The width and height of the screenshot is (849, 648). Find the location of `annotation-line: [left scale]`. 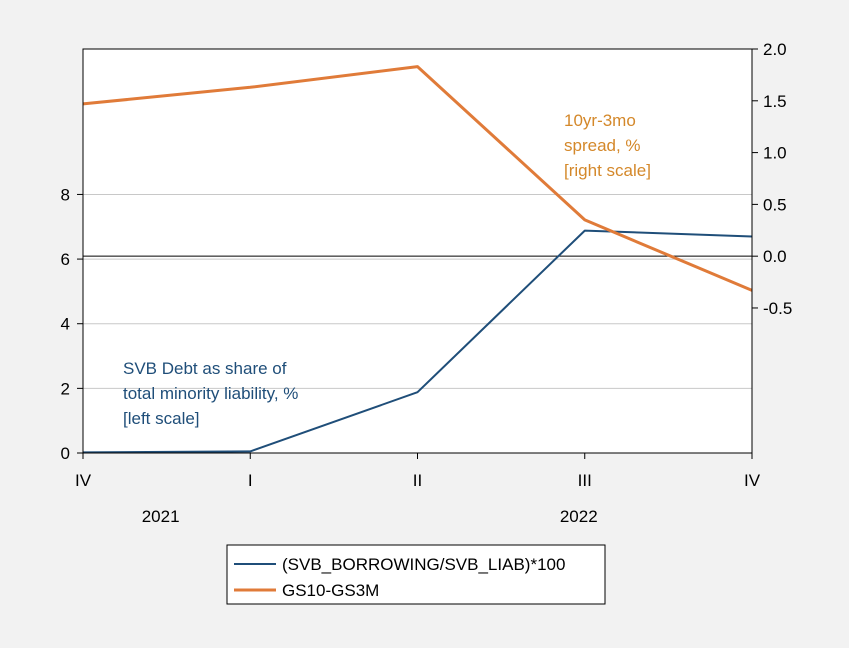

annotation-line: [left scale] is located at coordinates (161, 418).